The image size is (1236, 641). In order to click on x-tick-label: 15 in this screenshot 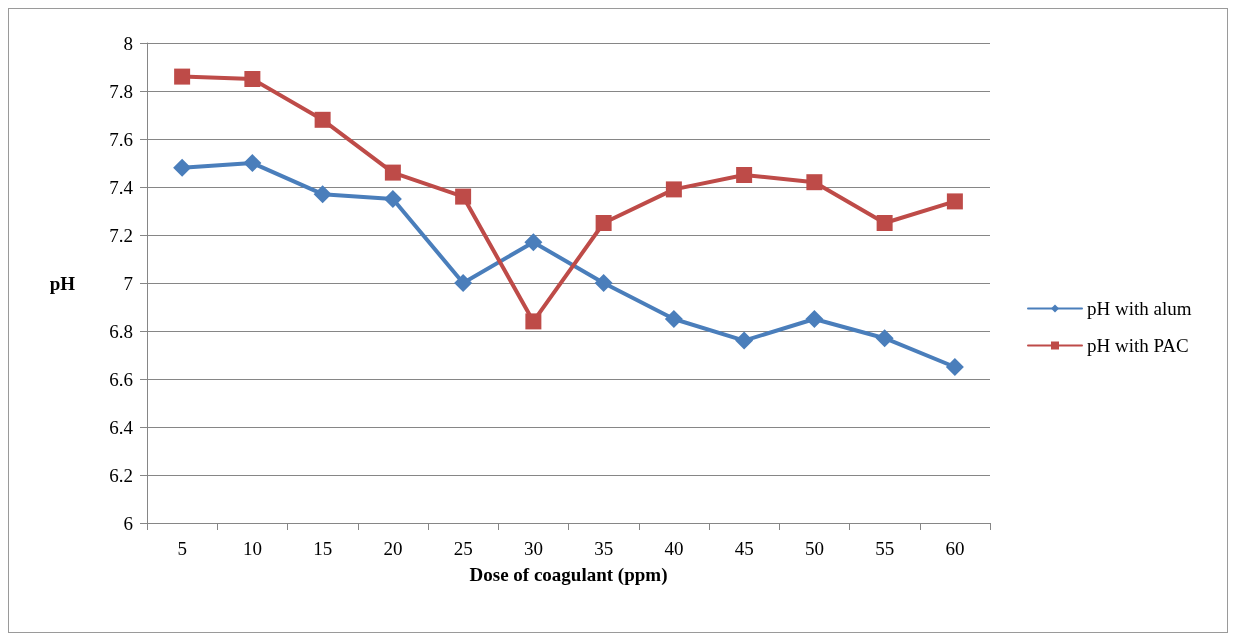, I will do `click(323, 548)`.